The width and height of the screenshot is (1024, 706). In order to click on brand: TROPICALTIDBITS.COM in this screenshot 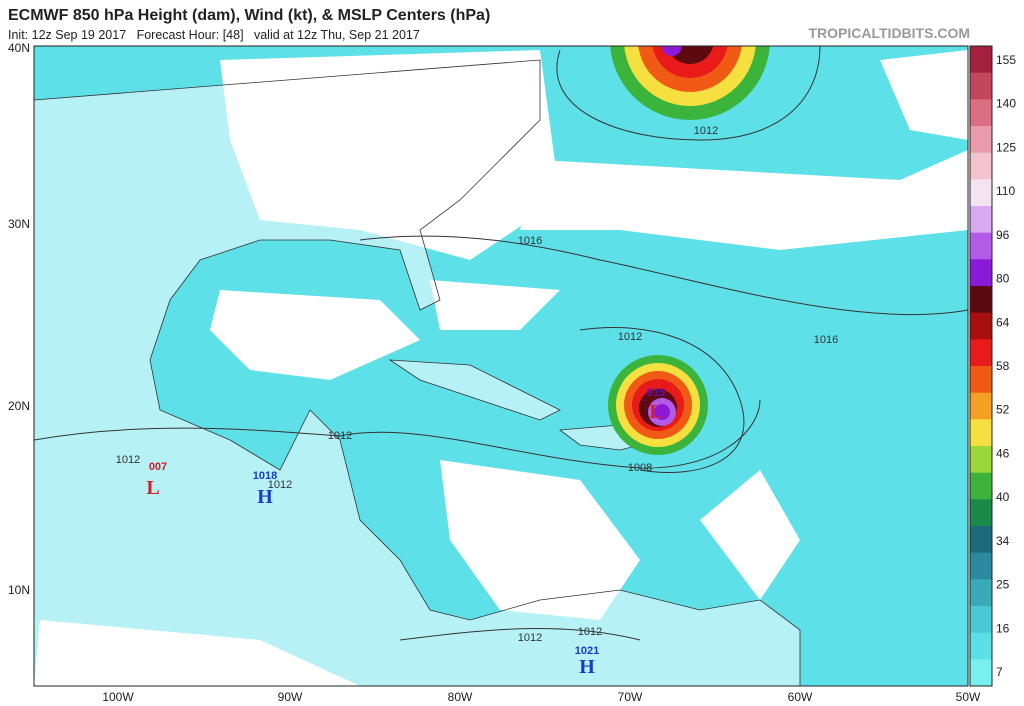, I will do `click(889, 33)`.